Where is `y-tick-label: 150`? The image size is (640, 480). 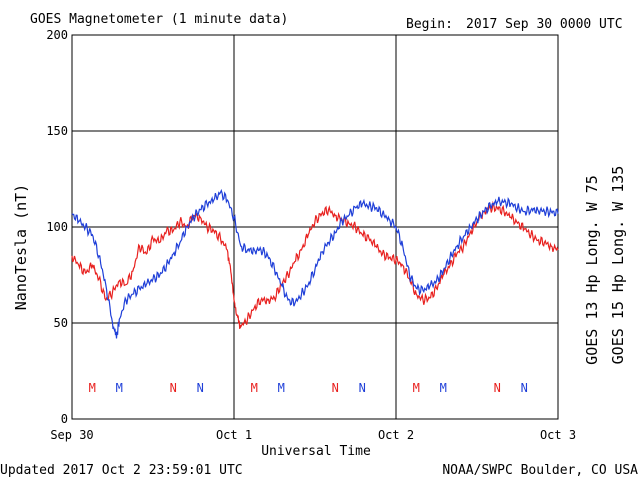 y-tick-label: 150 is located at coordinates (57, 131).